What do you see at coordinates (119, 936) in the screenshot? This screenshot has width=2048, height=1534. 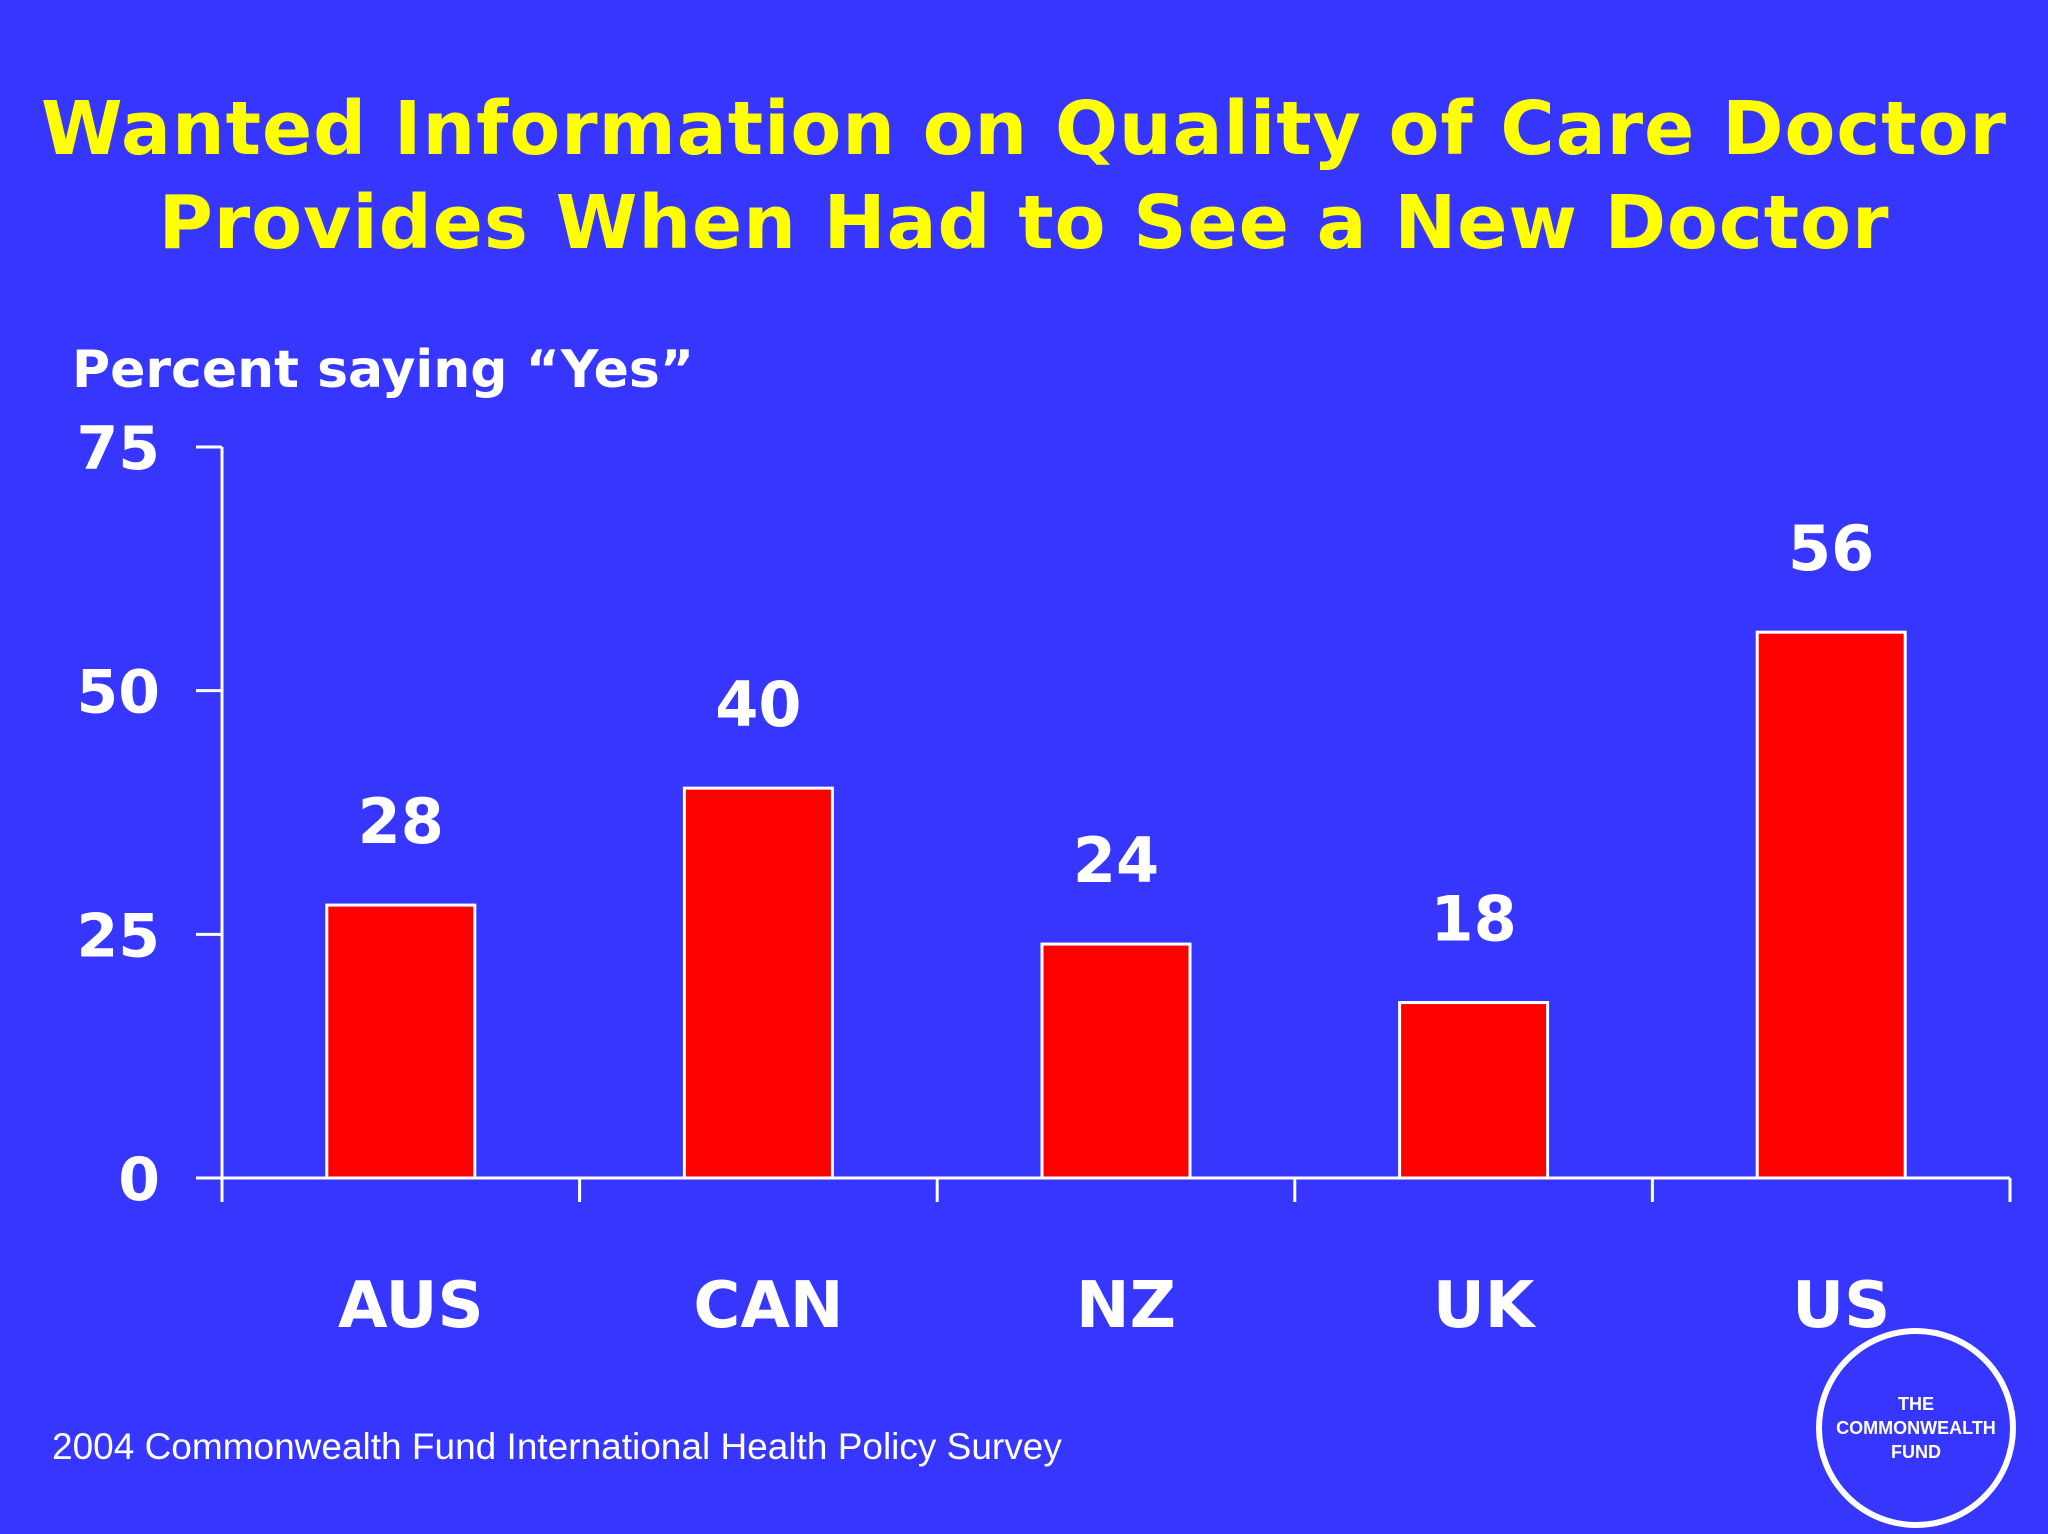 I see `y-tick-label: 25` at bounding box center [119, 936].